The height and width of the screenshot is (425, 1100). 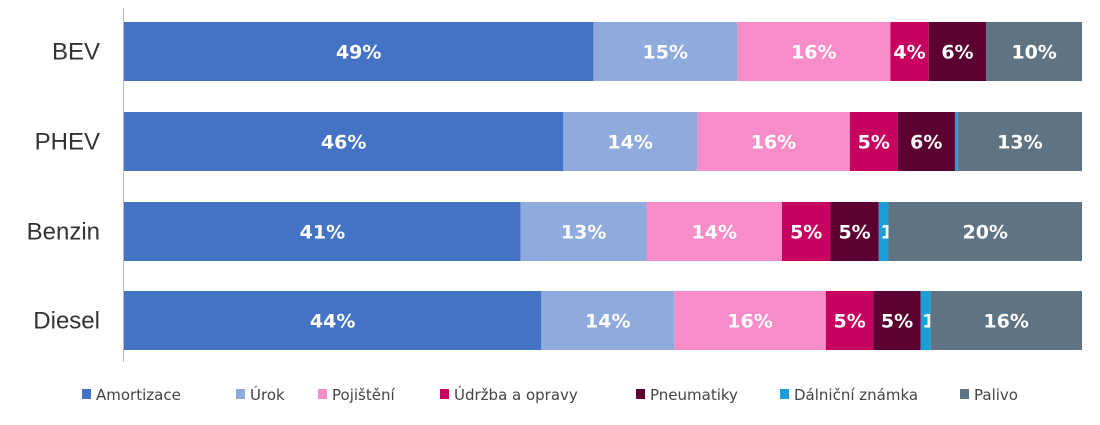 I want to click on data-label: 44%, so click(x=332, y=322).